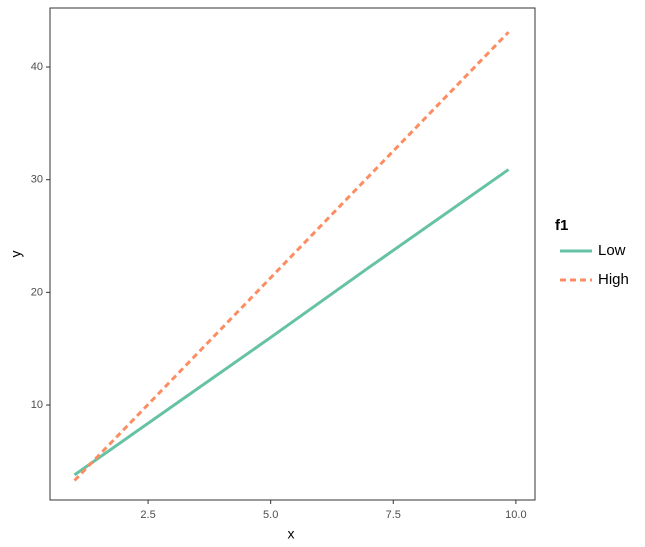 Image resolution: width=645 pixels, height=547 pixels. Describe the element at coordinates (16, 254) in the screenshot. I see `y-axis-label: y` at that location.